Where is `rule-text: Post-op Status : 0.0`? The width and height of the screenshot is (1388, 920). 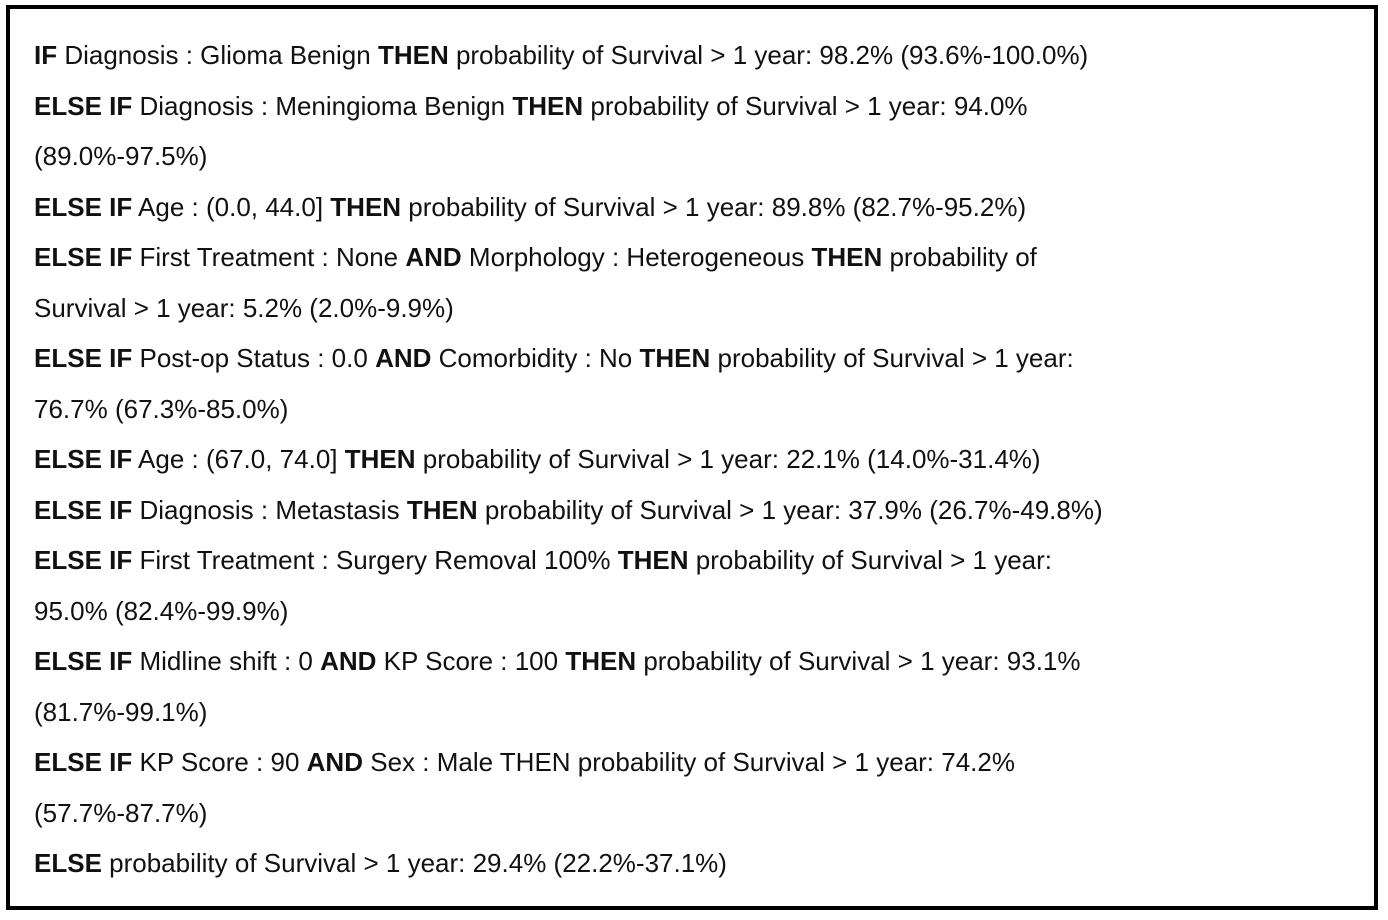 rule-text: Post-op Status : 0.0 is located at coordinates (254, 358).